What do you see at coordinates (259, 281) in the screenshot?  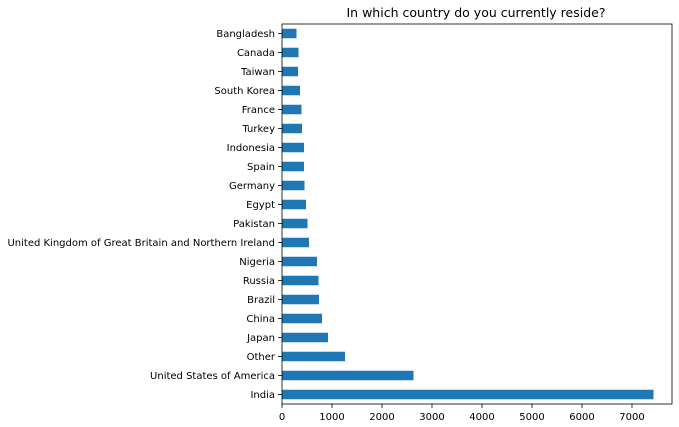 I see `y-tick-label: Russia` at bounding box center [259, 281].